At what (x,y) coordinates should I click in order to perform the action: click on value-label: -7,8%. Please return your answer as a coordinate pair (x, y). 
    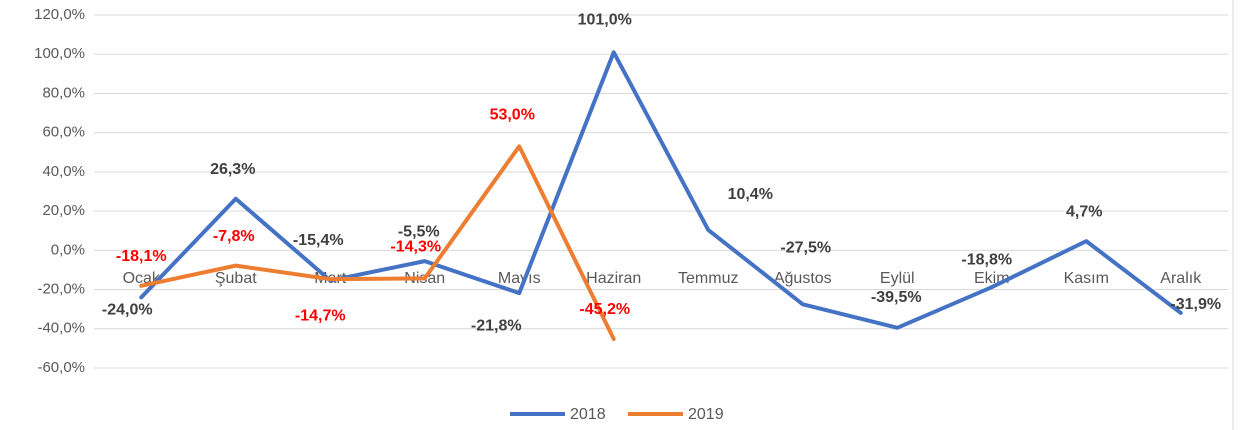
    Looking at the image, I should click on (234, 236).